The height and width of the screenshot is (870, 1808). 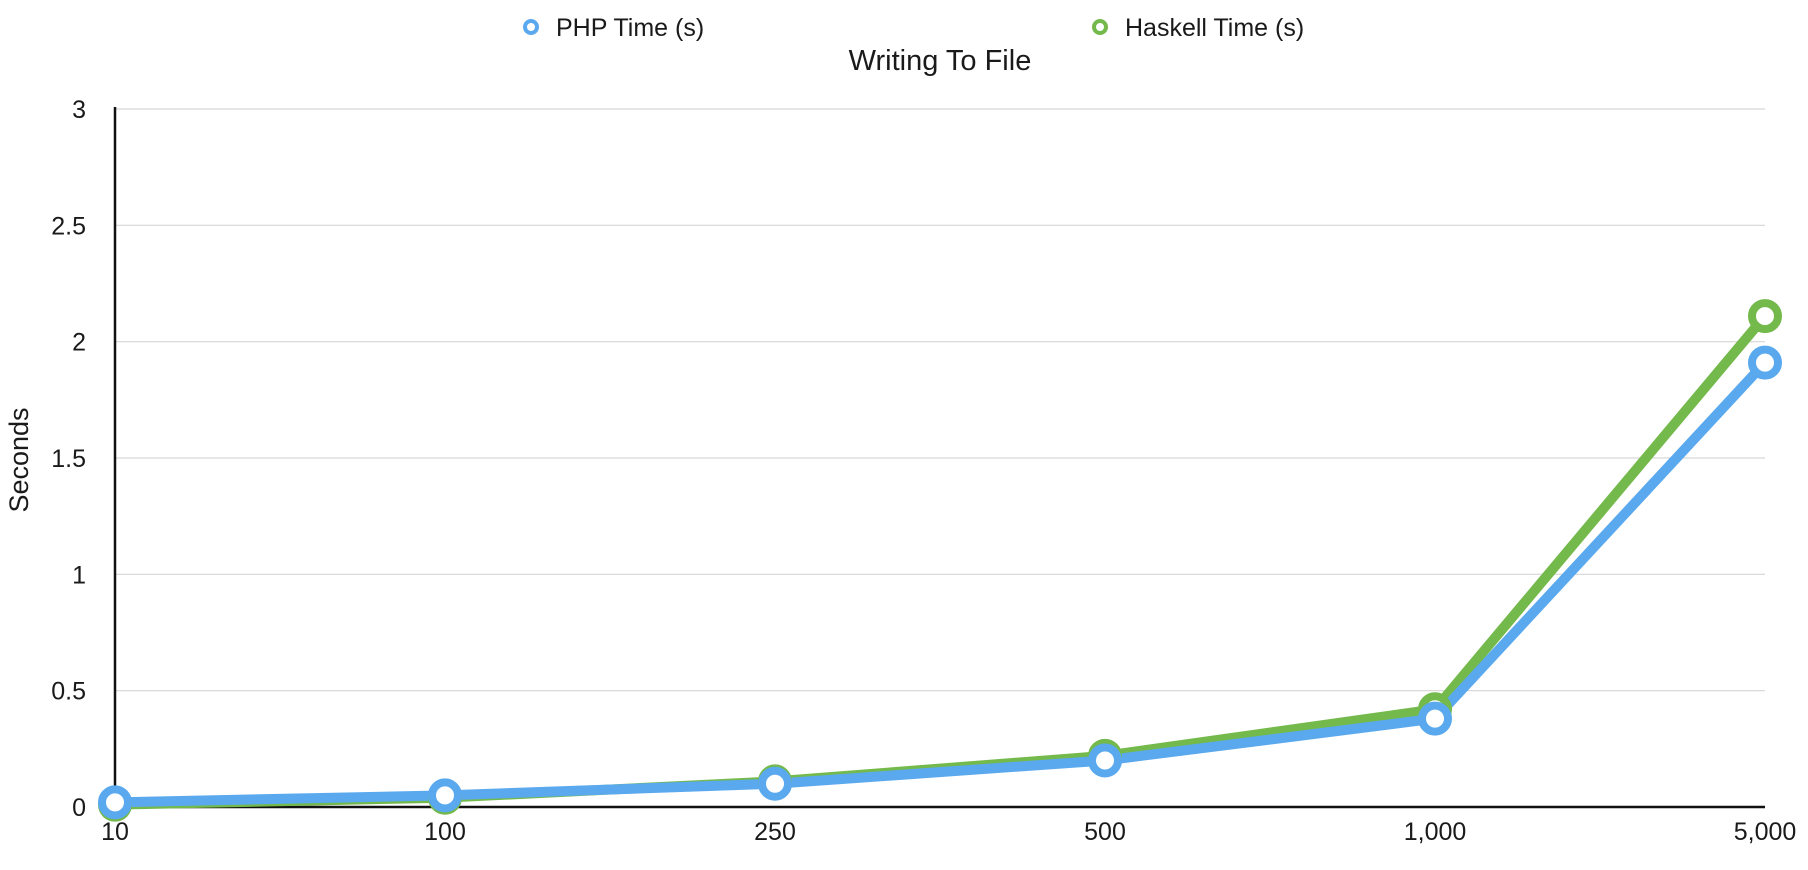 I want to click on y-tick-label: 1.5, so click(x=68, y=459).